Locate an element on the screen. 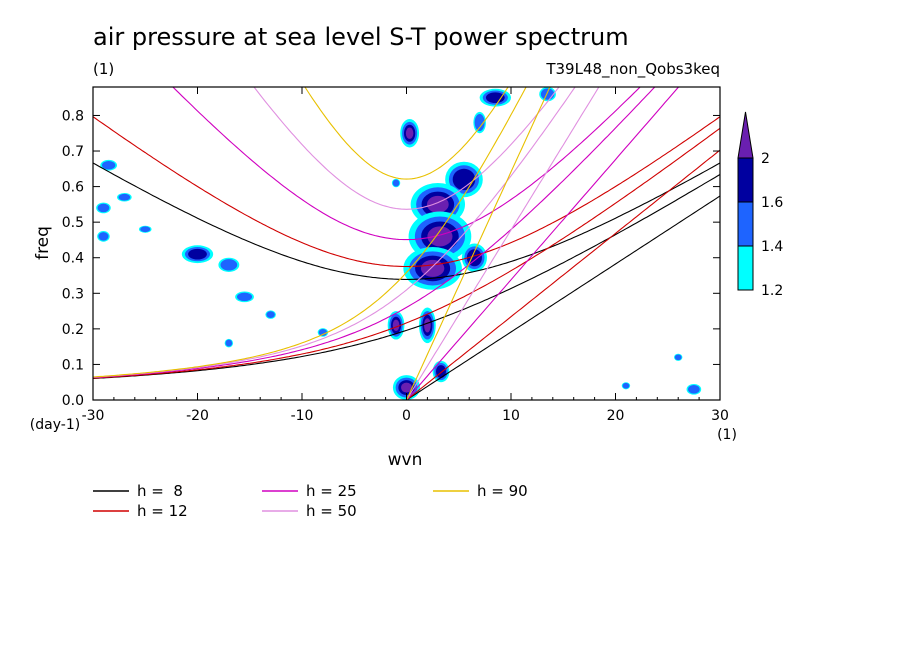 The image size is (904, 654). legend-label-h8: h = 8 is located at coordinates (160, 491).